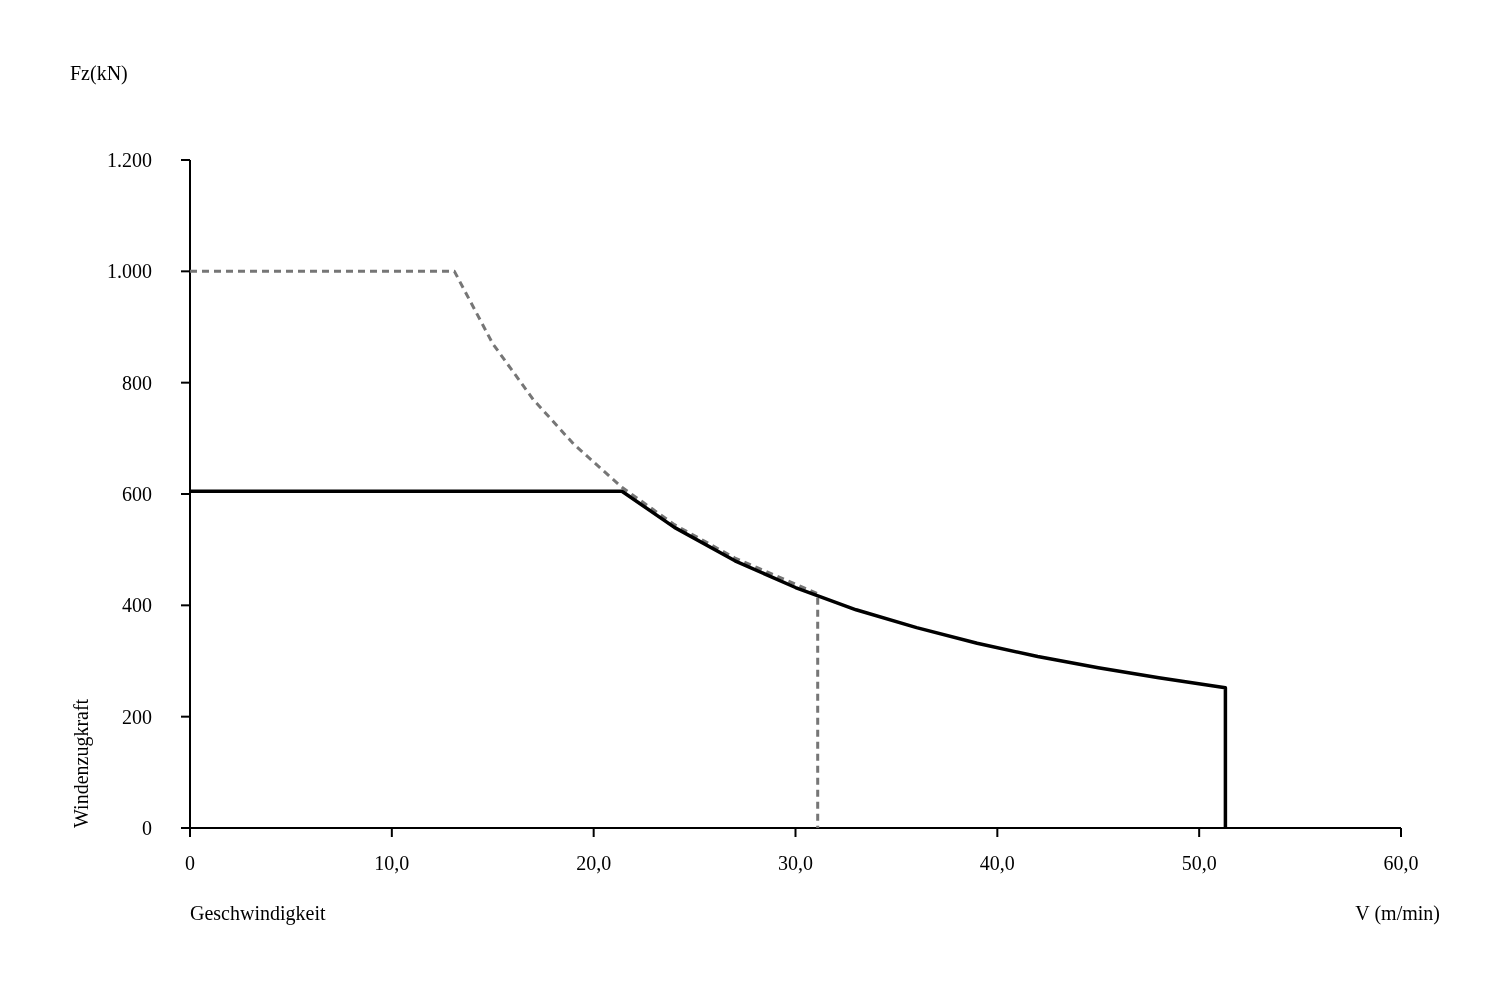 The width and height of the screenshot is (1492, 994). I want to click on x-tick-label: 50,0, so click(1199, 863).